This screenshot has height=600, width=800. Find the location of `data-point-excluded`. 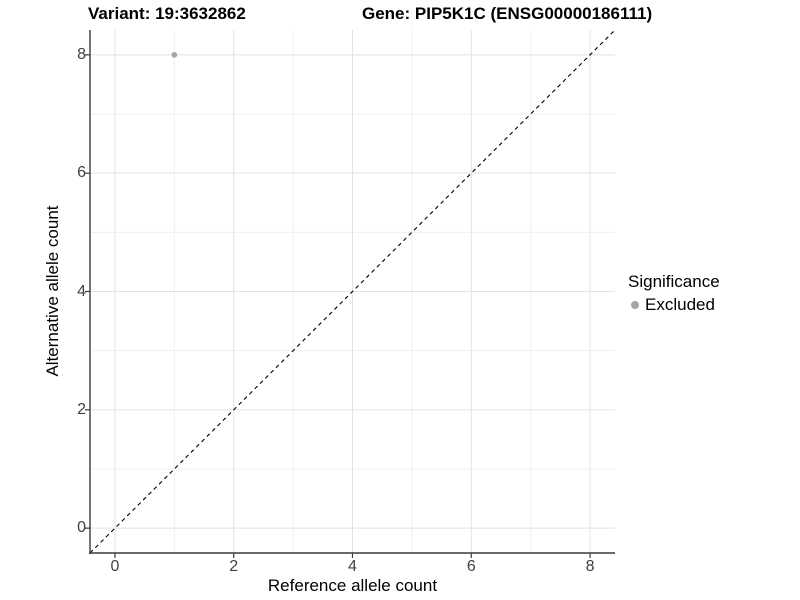

data-point-excluded is located at coordinates (174, 55).